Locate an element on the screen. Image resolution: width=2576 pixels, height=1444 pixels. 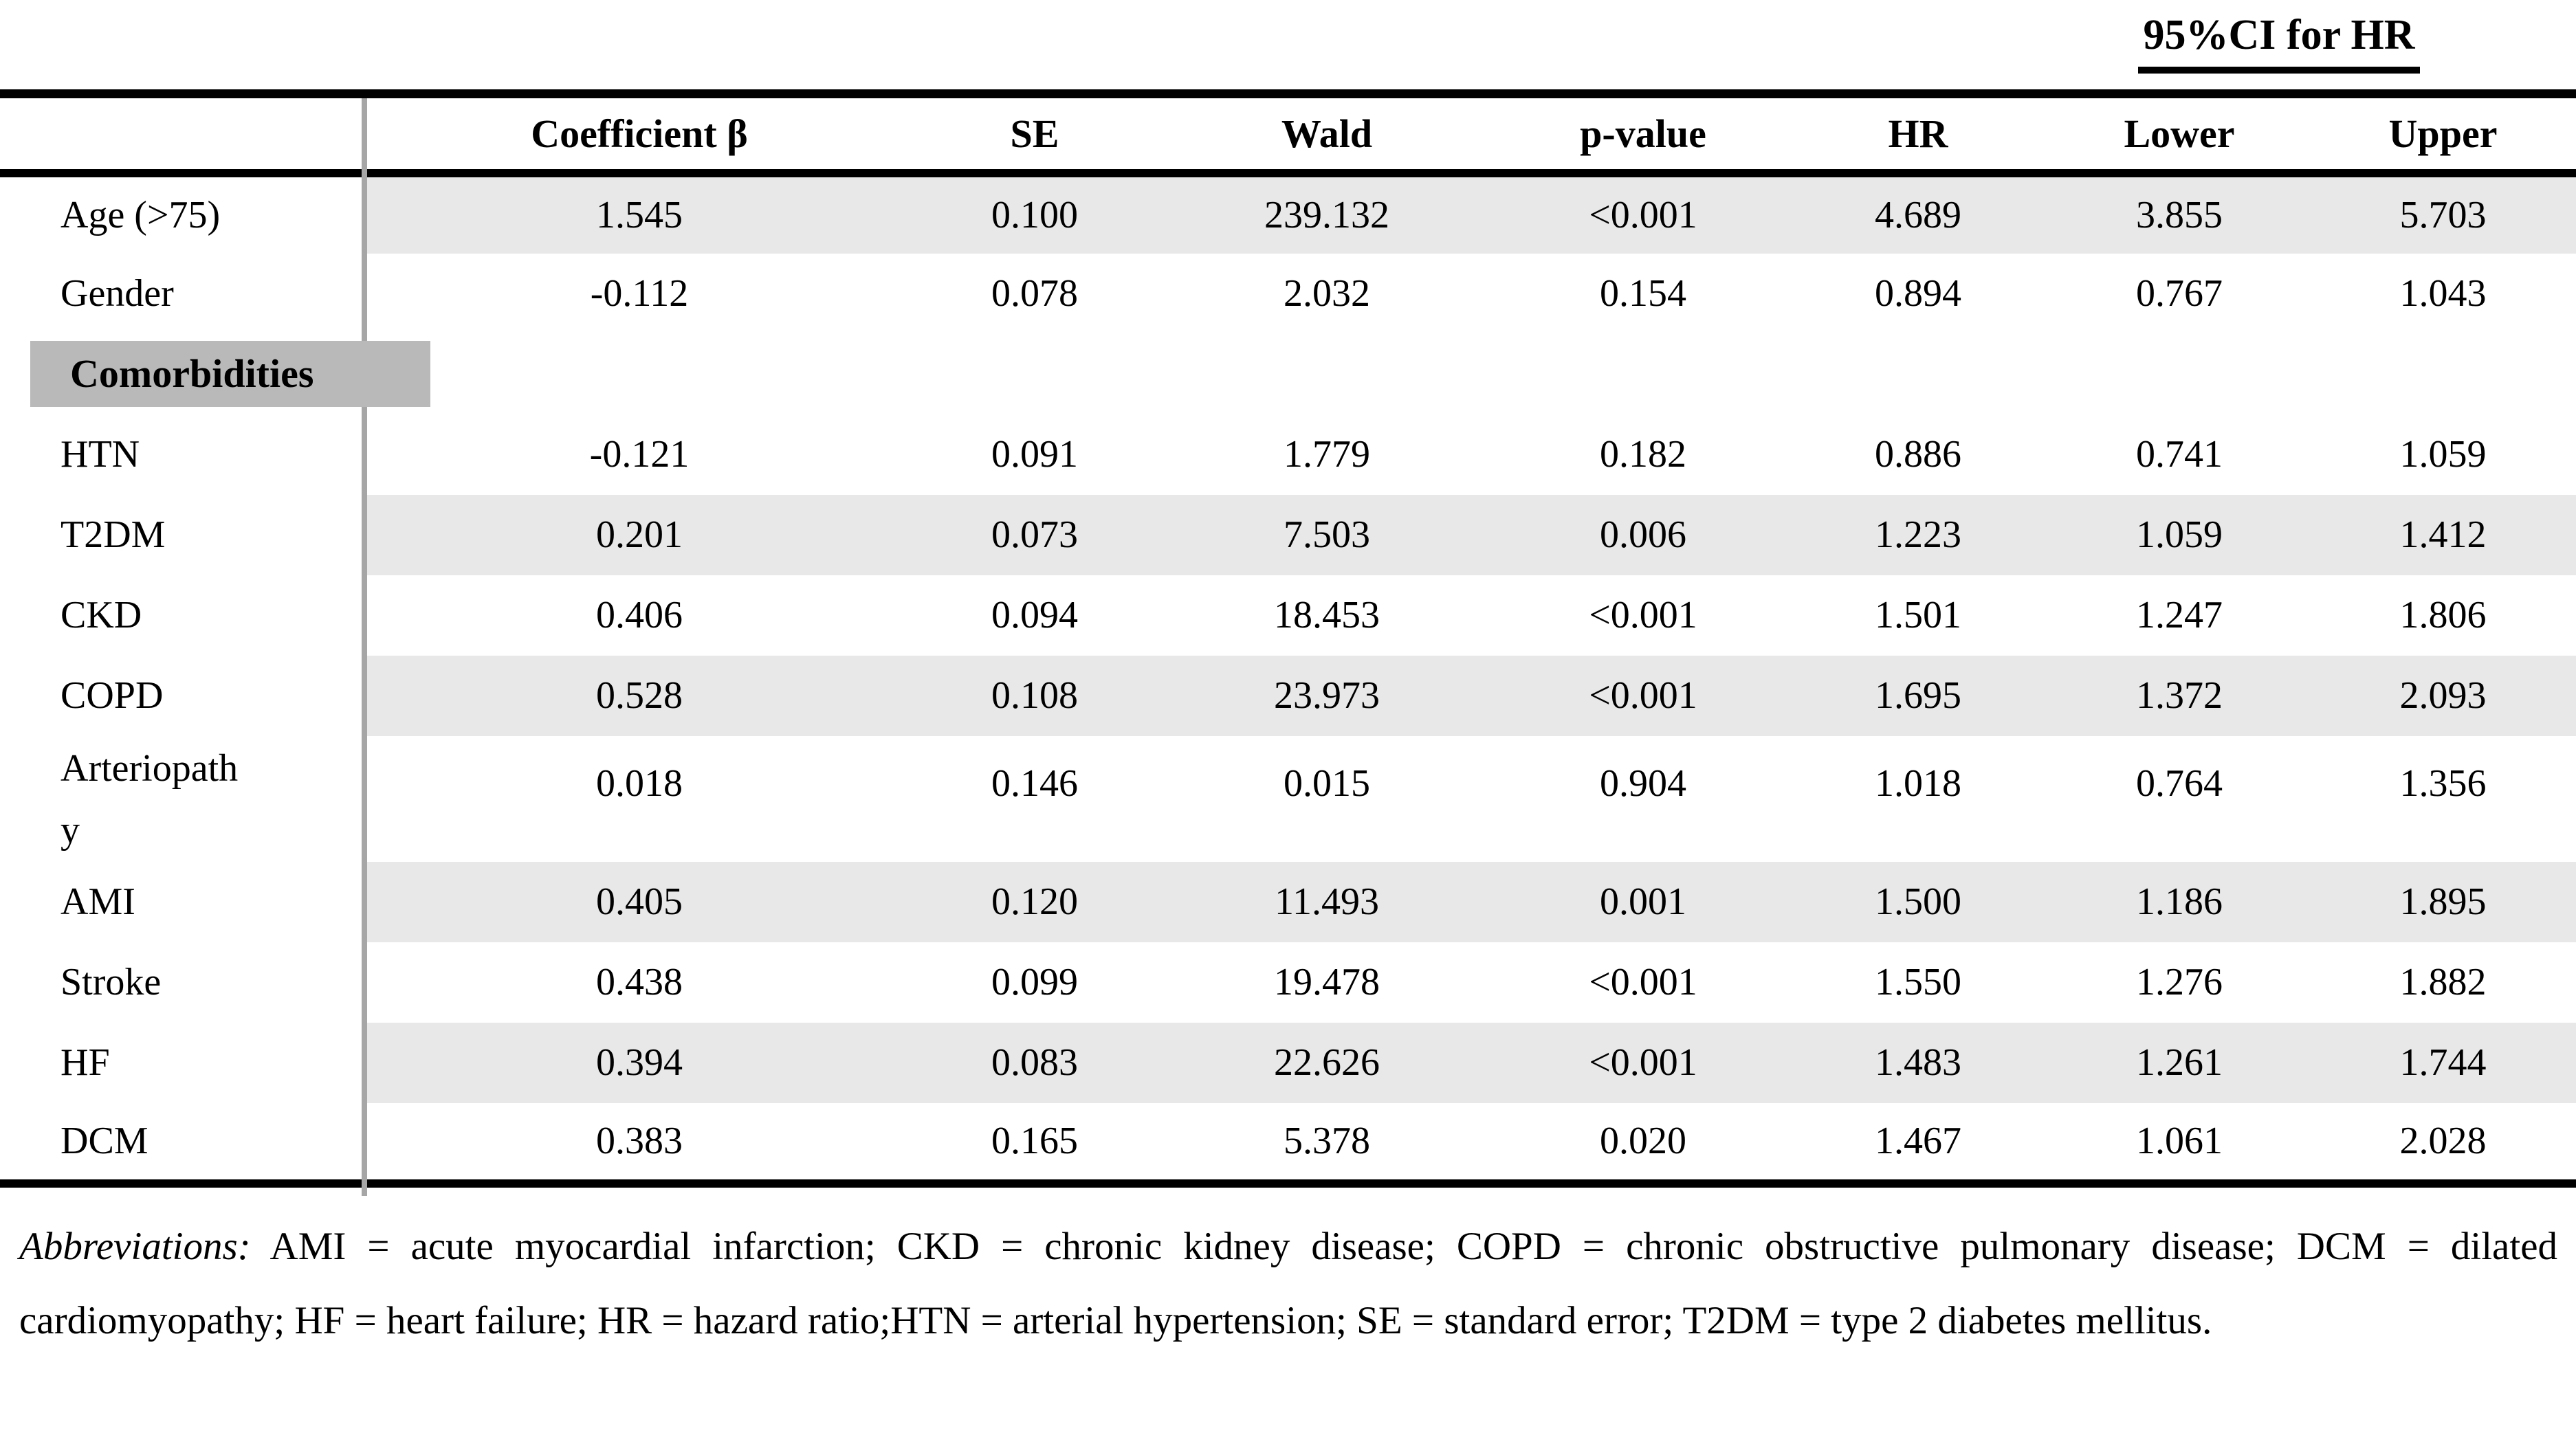
cell-p-value: 0.006 is located at coordinates (1643, 534).